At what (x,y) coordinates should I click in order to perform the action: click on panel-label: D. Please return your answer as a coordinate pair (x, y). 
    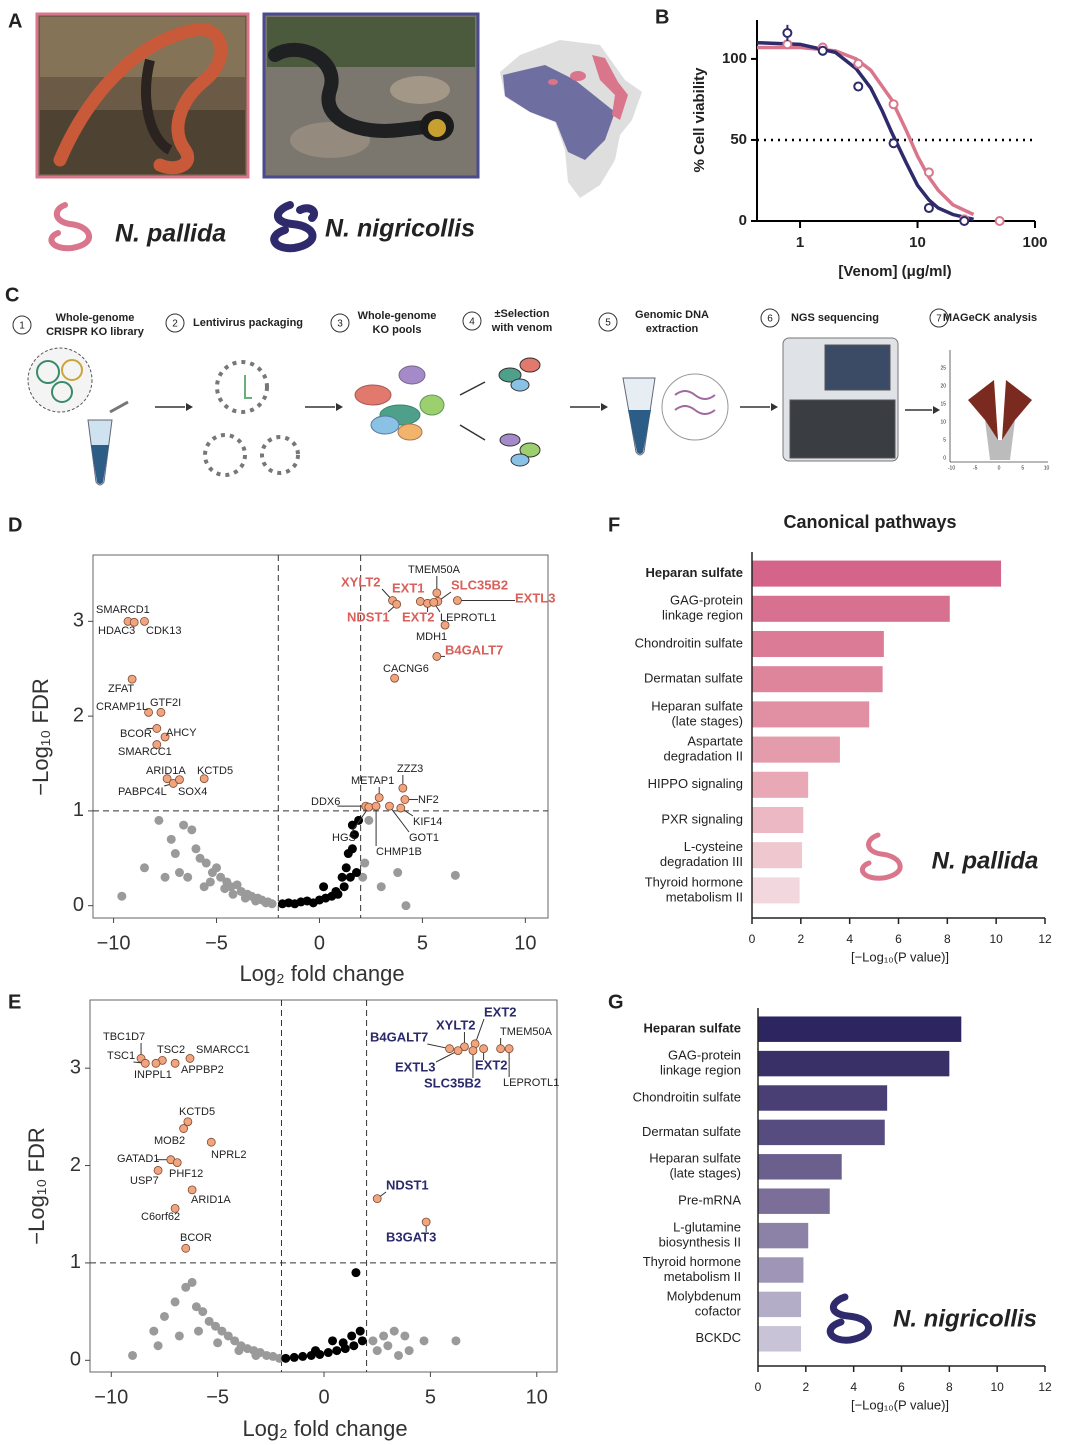
    Looking at the image, I should click on (15, 525).